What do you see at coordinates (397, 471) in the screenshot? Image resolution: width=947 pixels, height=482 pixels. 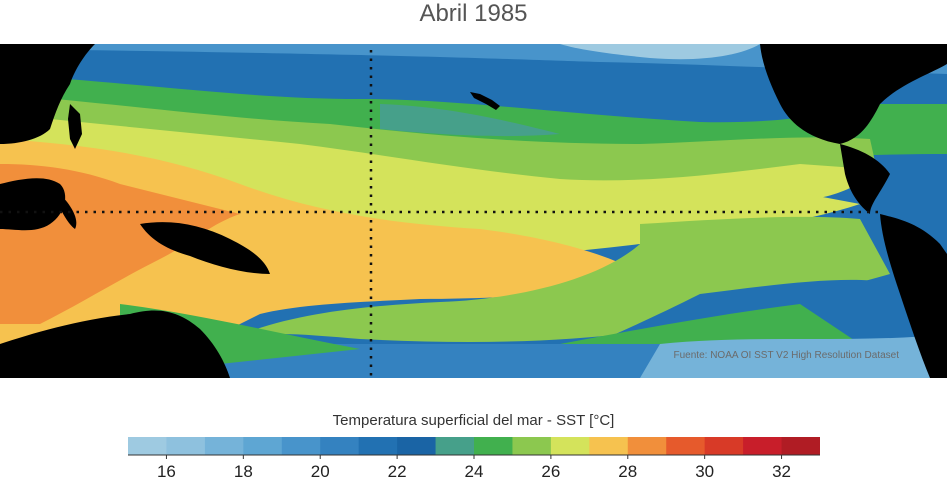 I see `colorbar-tick-label: 22` at bounding box center [397, 471].